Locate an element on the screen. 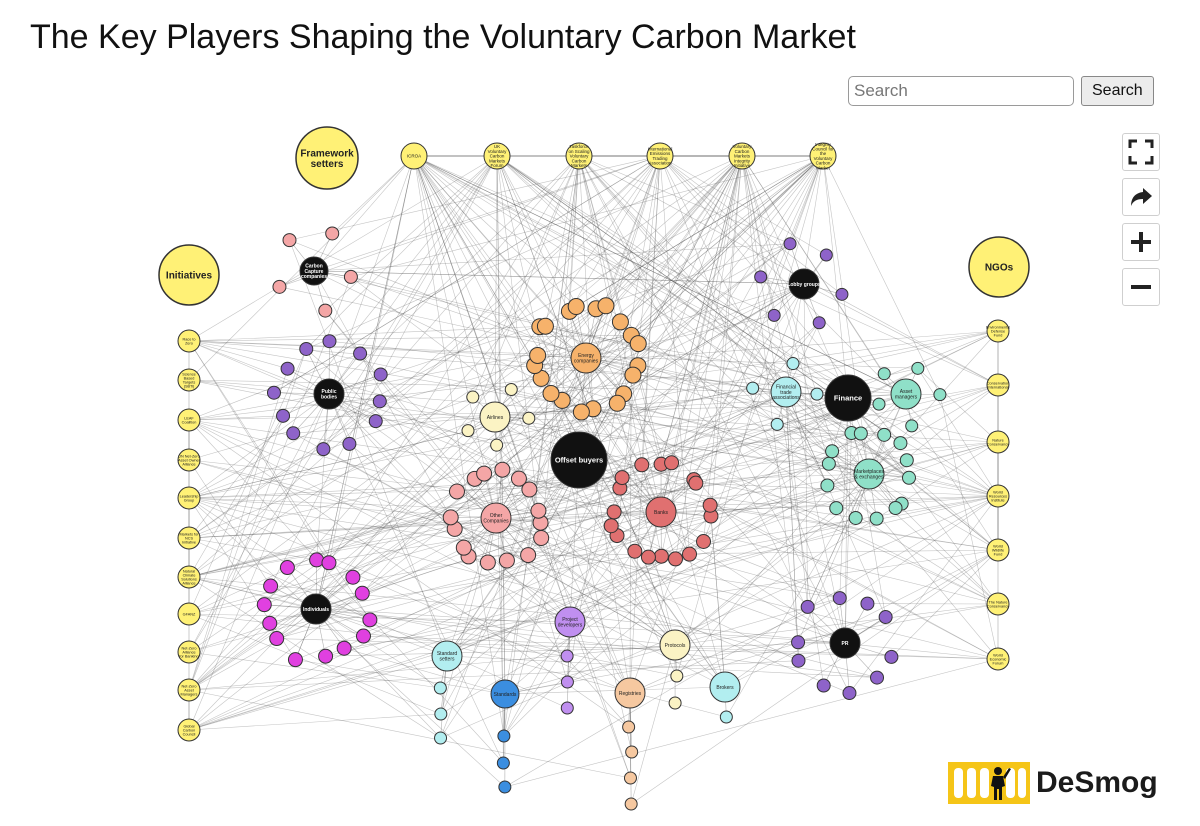 The image size is (1200, 826). initiative-node: Net-Zero Alliance for Banking is located at coordinates (189, 652).